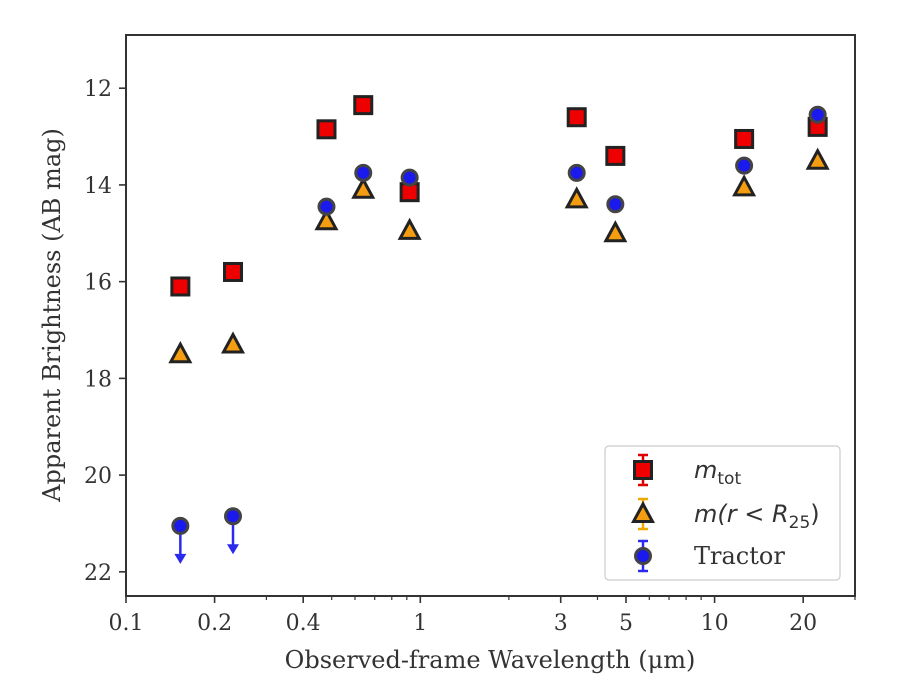  What do you see at coordinates (98, 573) in the screenshot?
I see `y-tick-label: 22` at bounding box center [98, 573].